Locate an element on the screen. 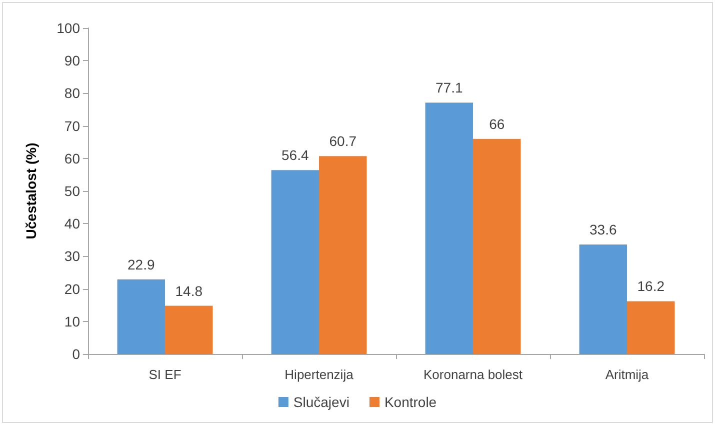  y-tick-label: 10 is located at coordinates (72, 321).